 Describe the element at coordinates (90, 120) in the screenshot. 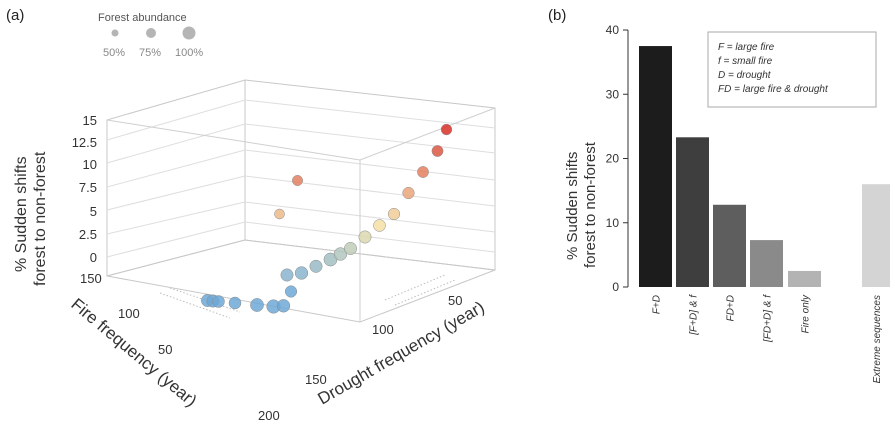

I see `z-tick-label: 15` at that location.